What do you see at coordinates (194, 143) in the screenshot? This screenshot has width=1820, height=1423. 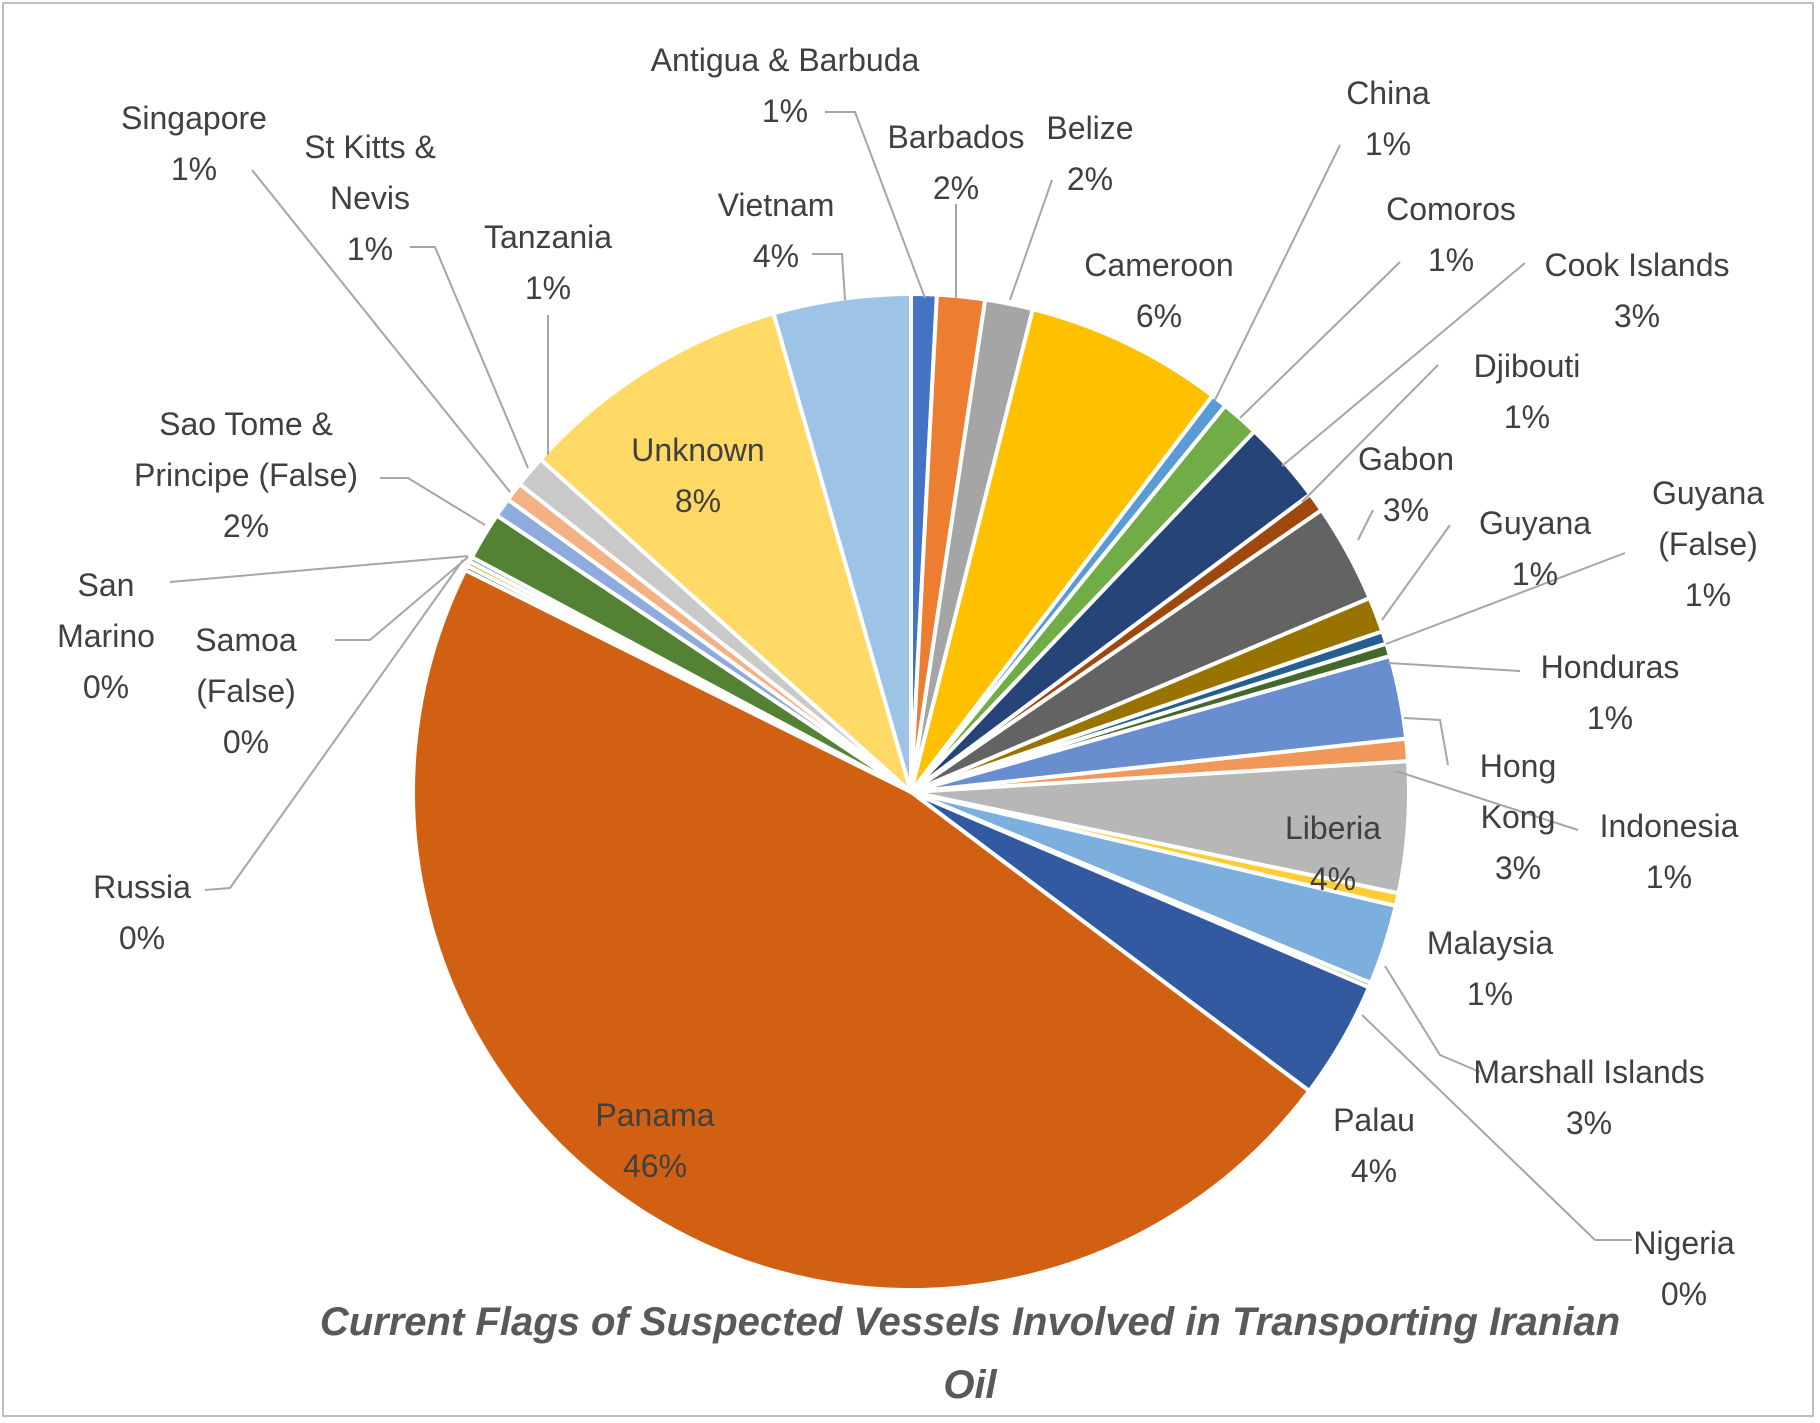 I see `data-label-singapore: Singapore 1%` at bounding box center [194, 143].